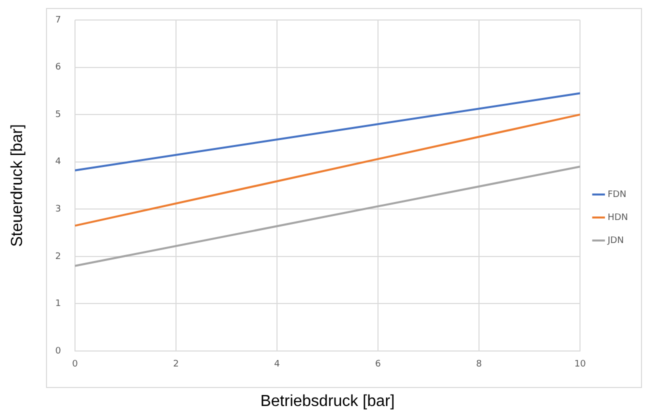 This screenshot has width=660, height=419. Describe the element at coordinates (58, 67) in the screenshot. I see `y-tick-label: 6` at that location.